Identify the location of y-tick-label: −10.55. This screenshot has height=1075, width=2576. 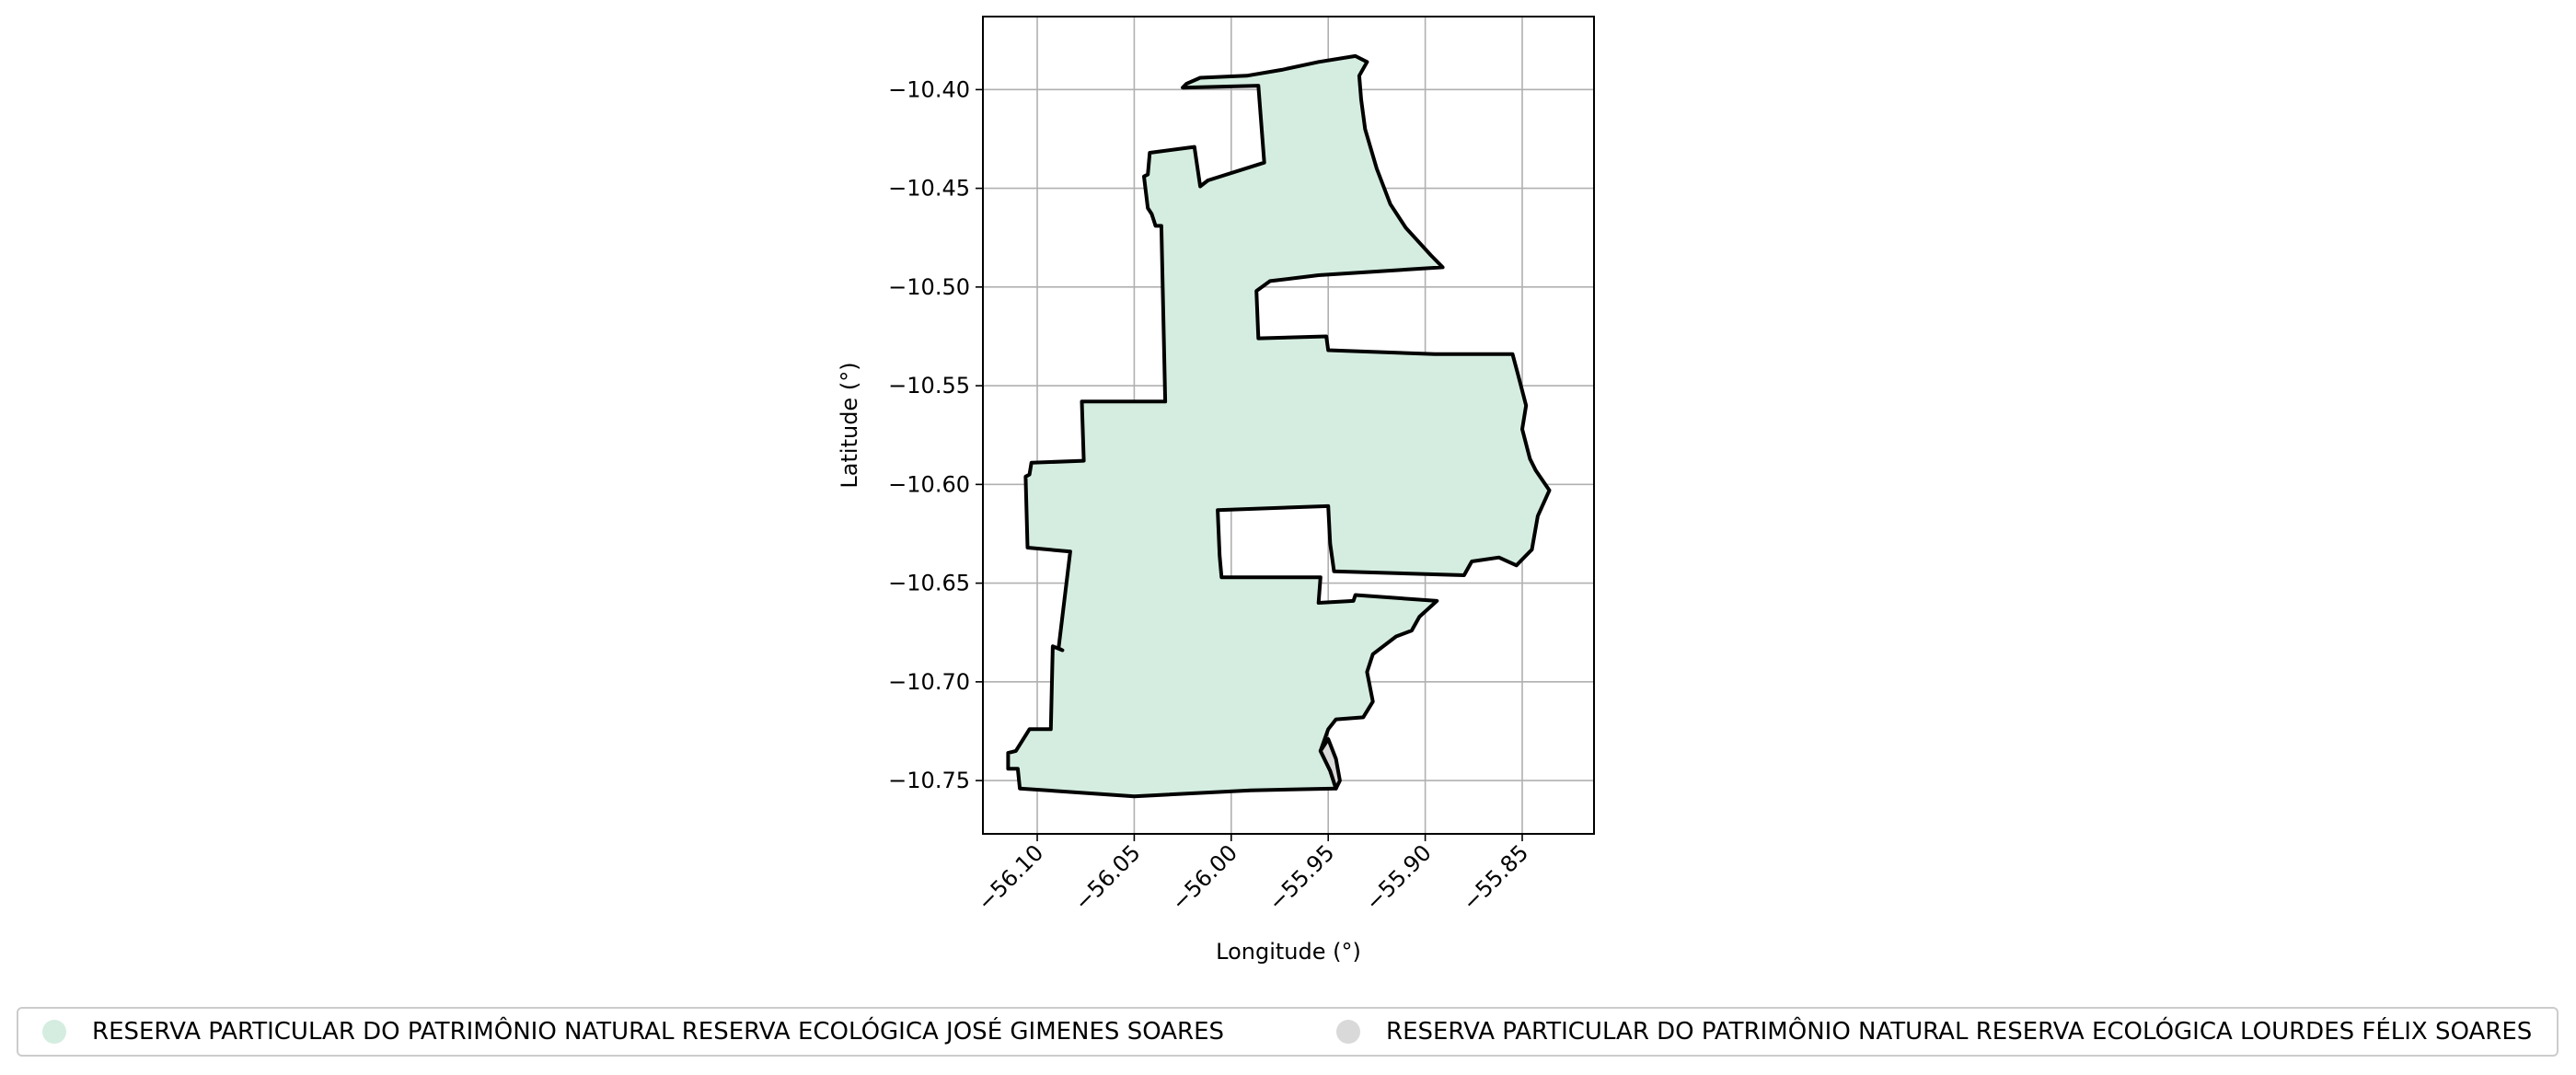
(929, 386).